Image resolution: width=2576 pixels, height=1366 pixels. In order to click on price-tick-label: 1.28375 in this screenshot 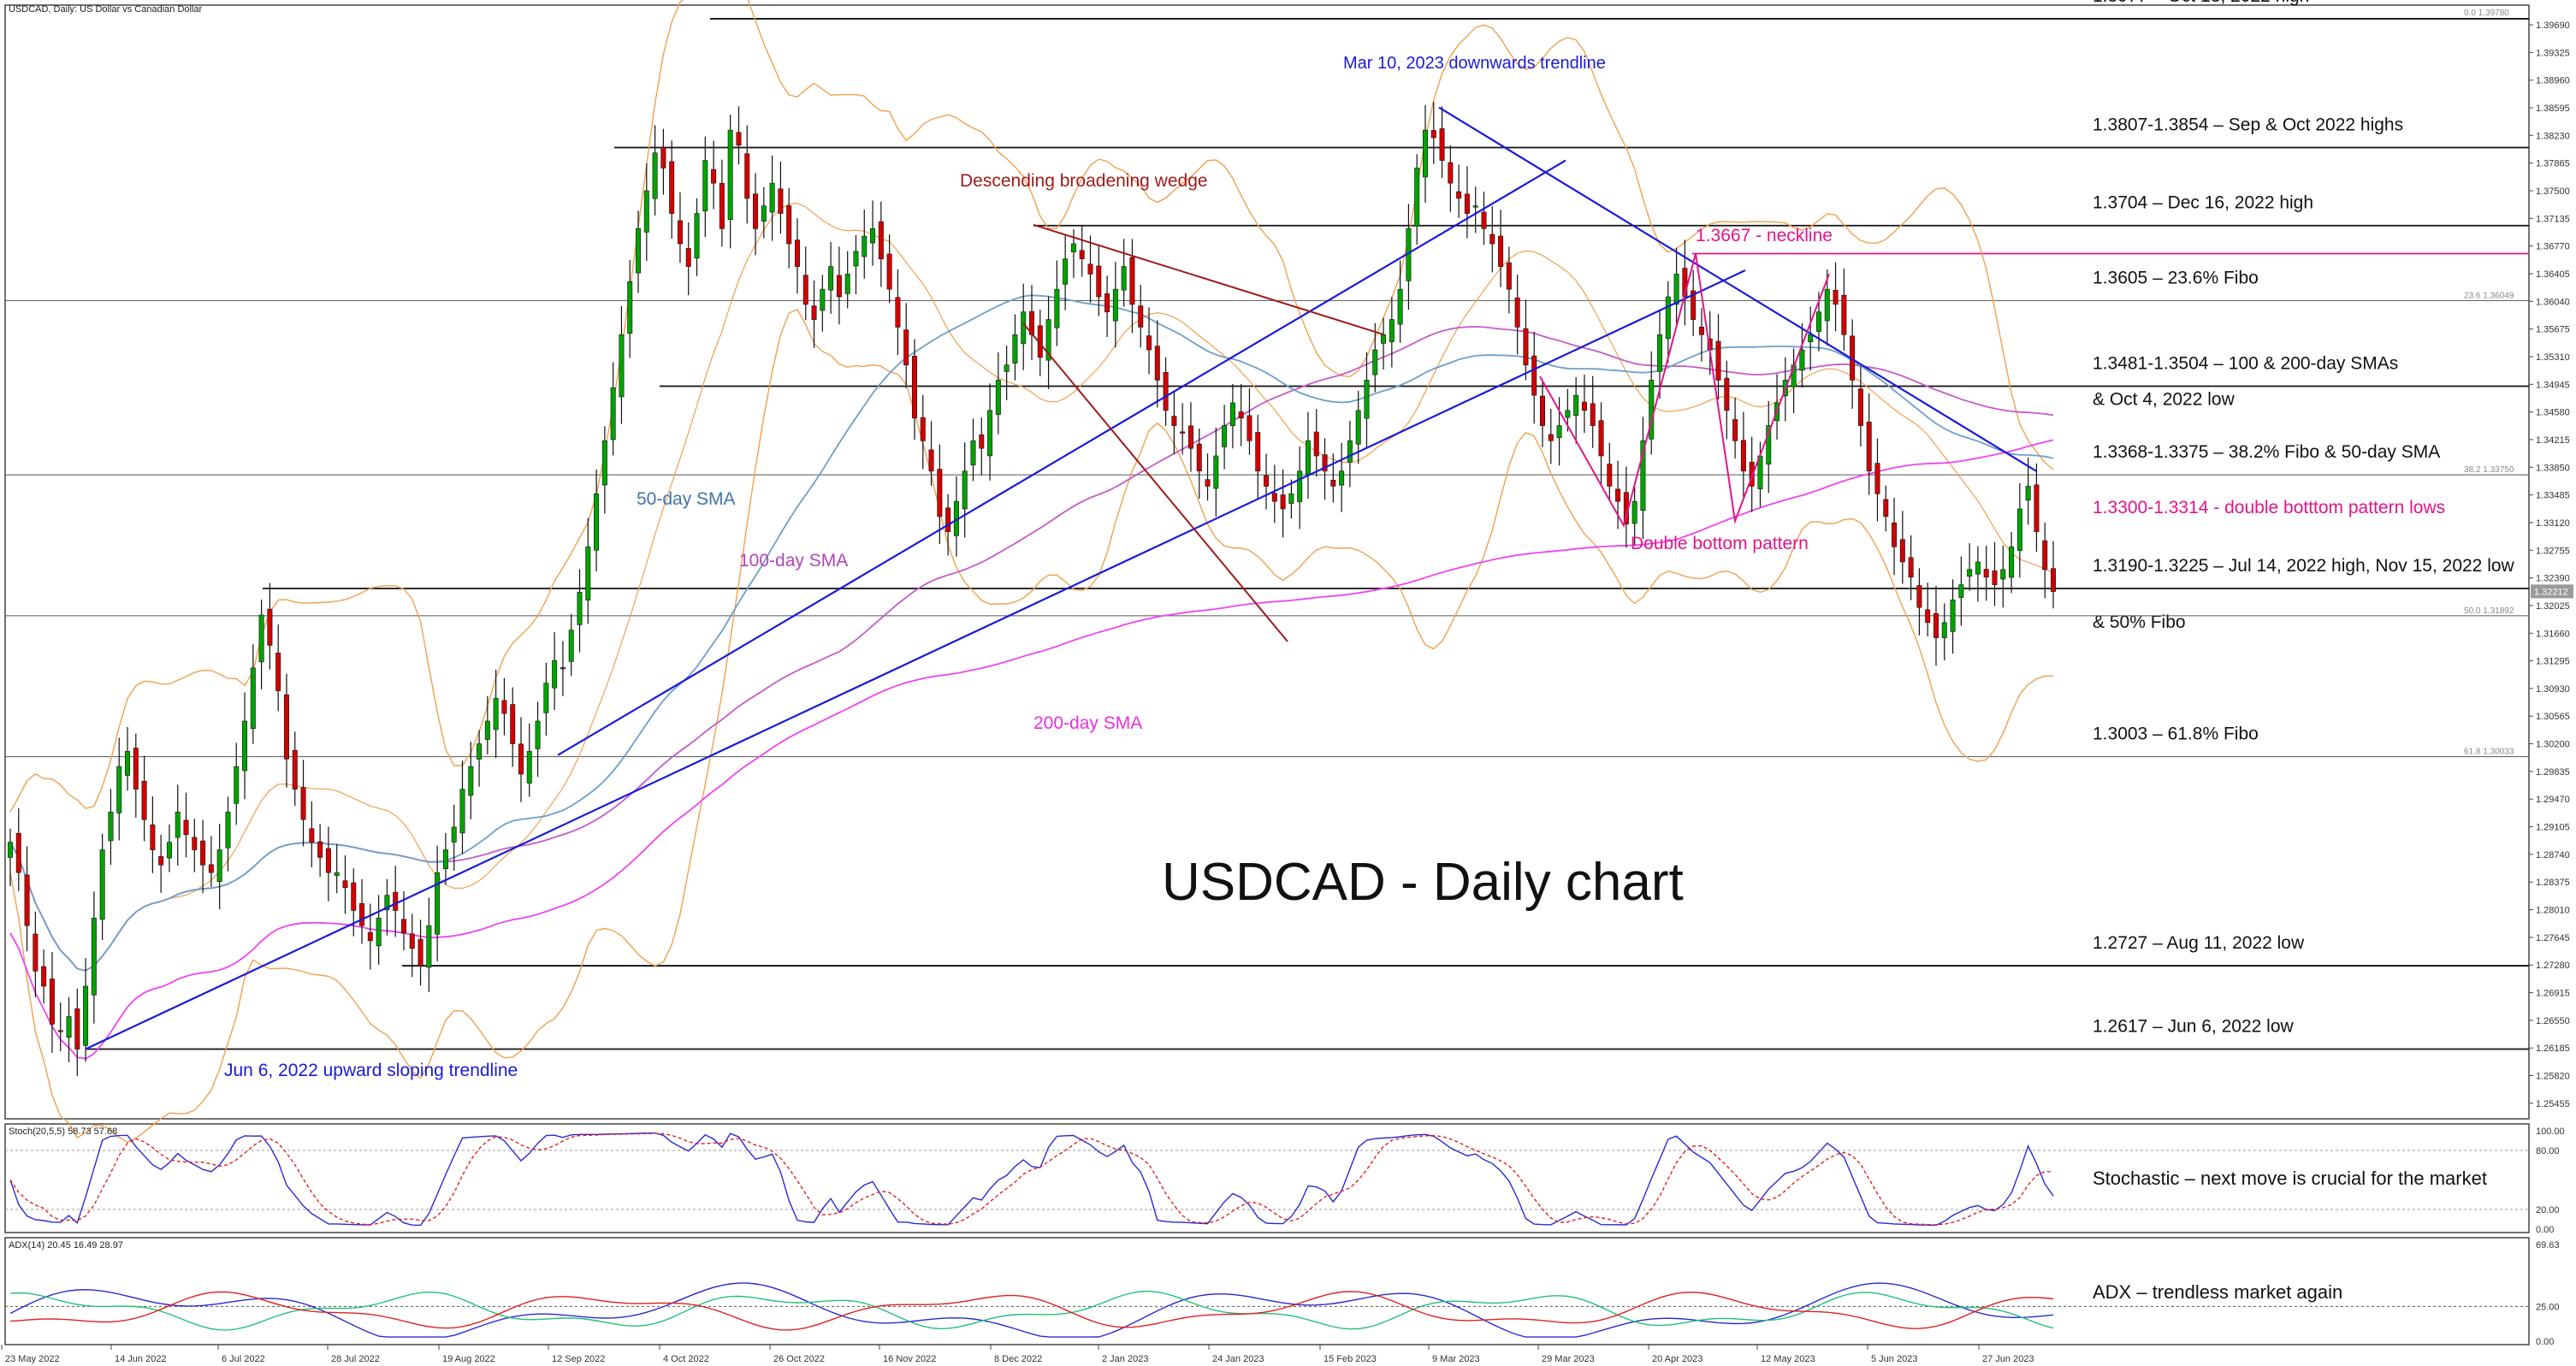, I will do `click(2553, 883)`.